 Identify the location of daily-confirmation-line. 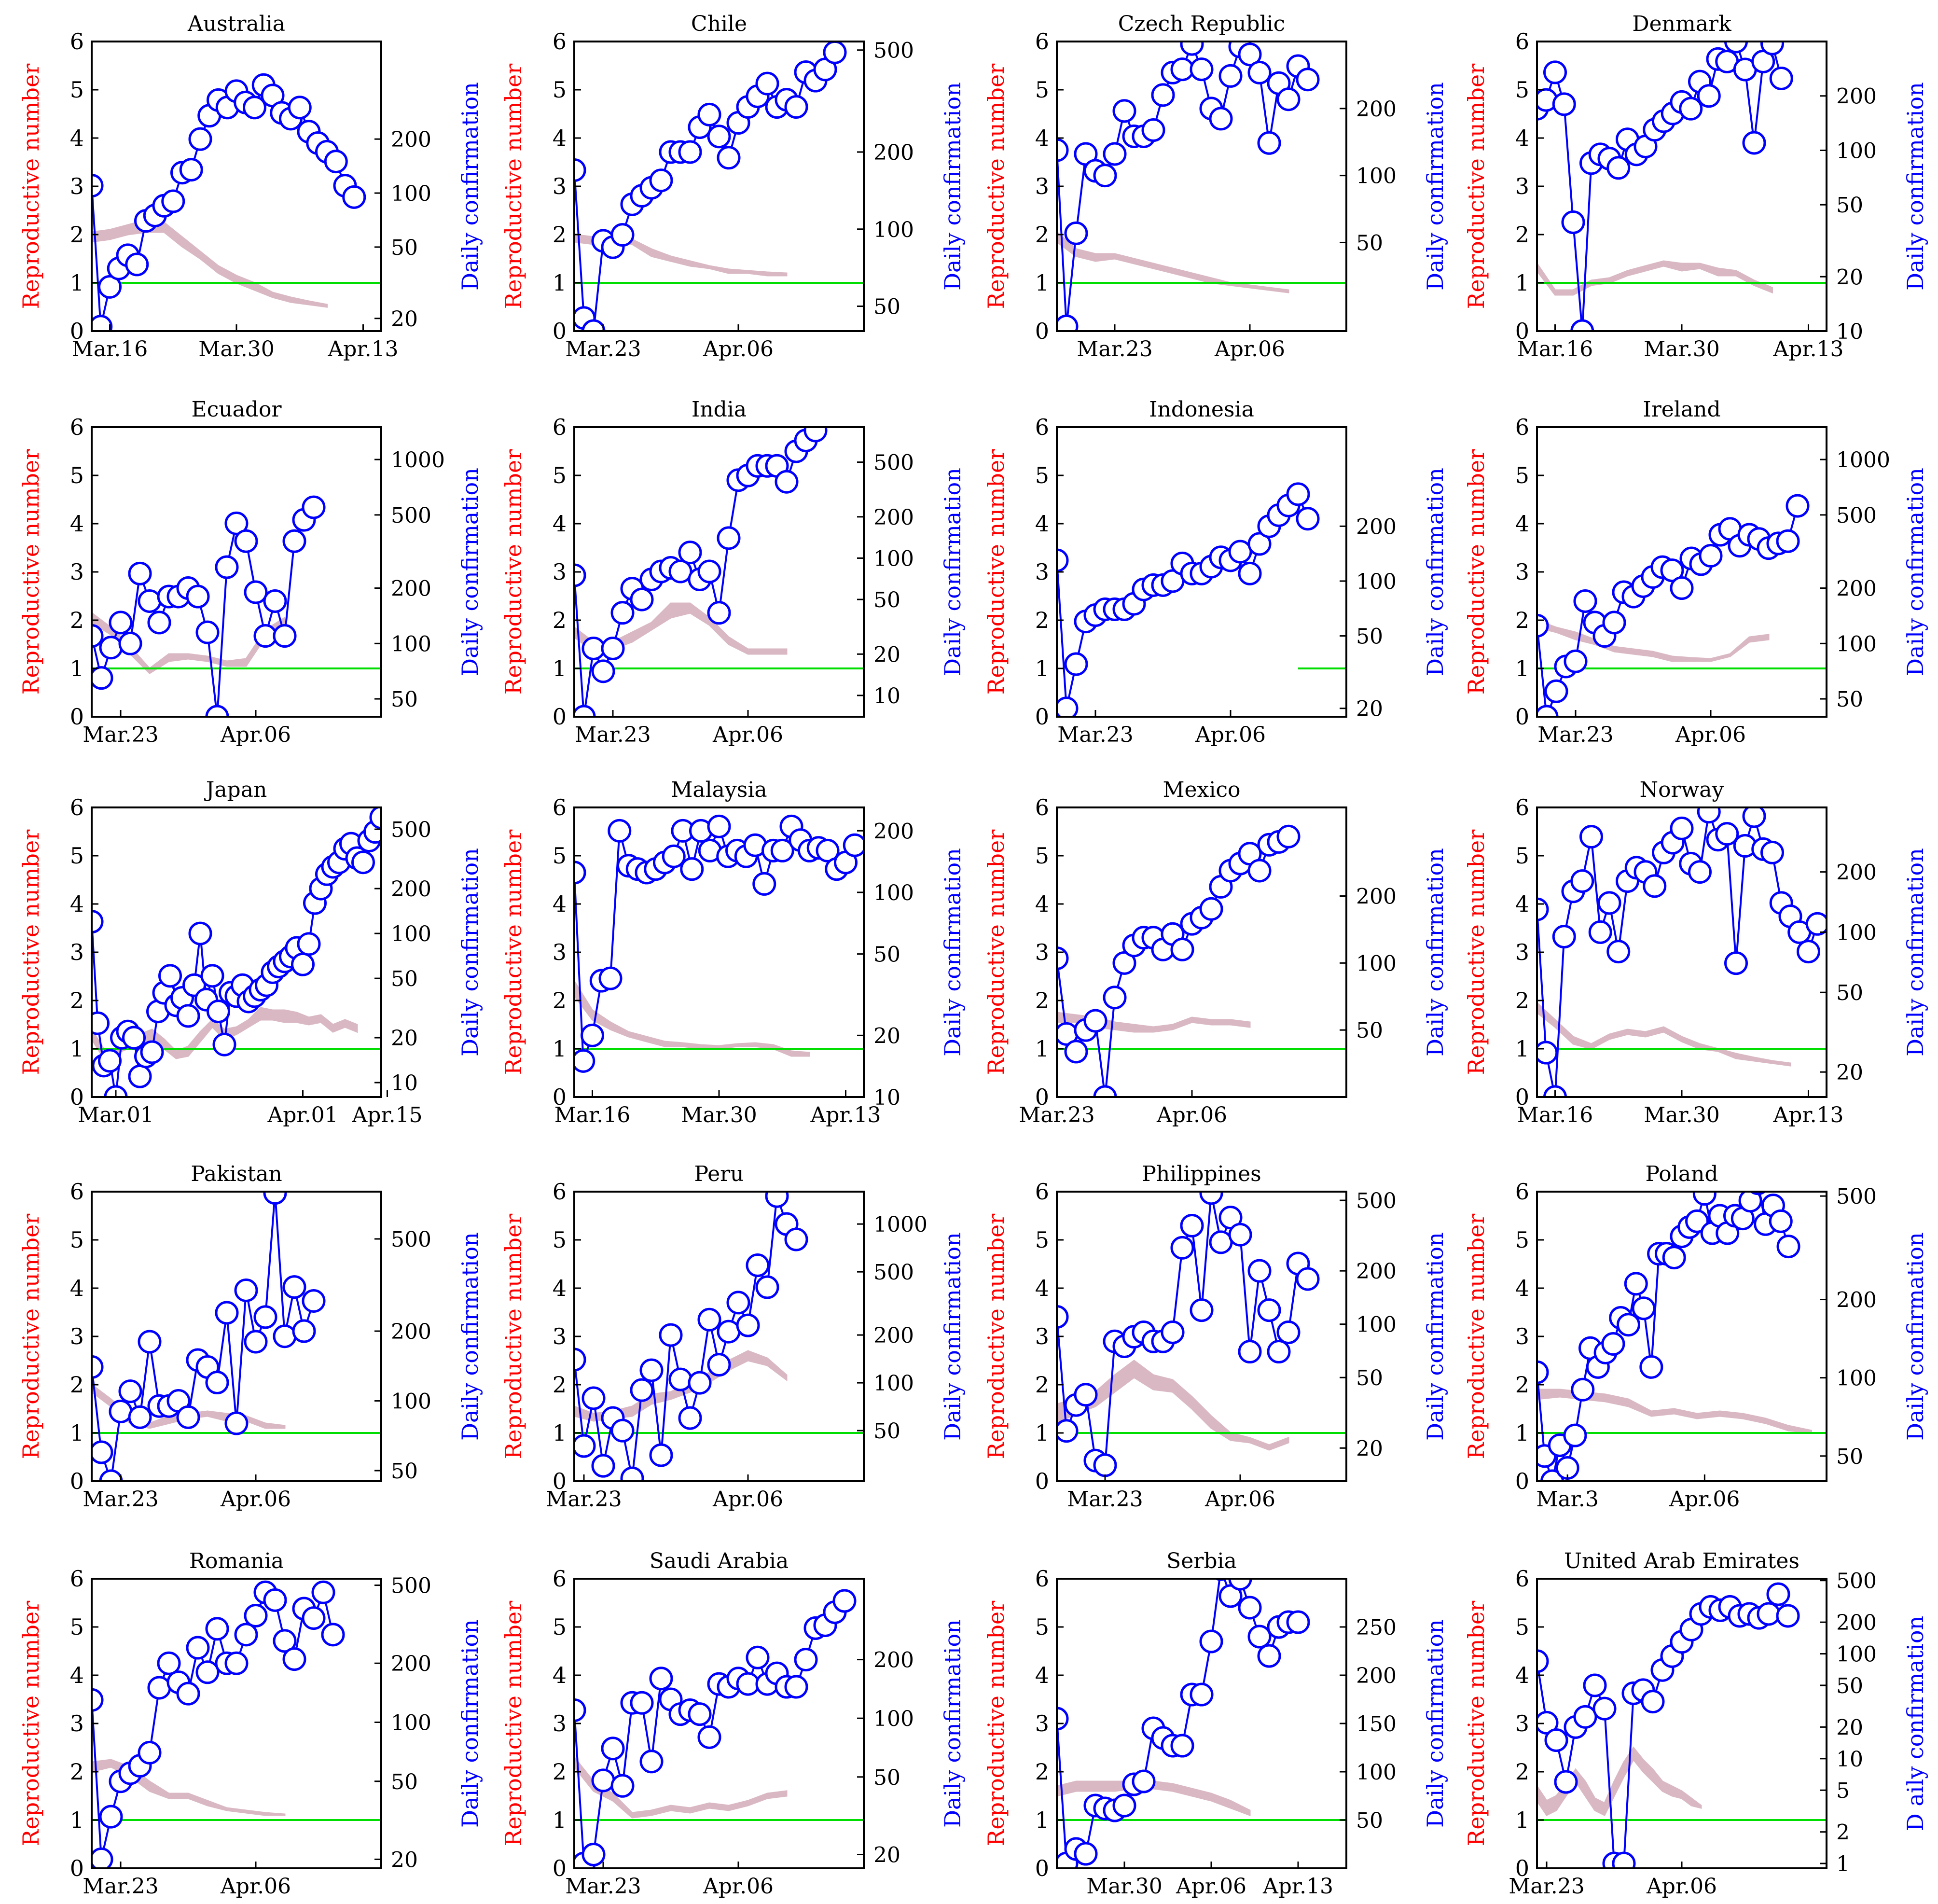
(1660, 186).